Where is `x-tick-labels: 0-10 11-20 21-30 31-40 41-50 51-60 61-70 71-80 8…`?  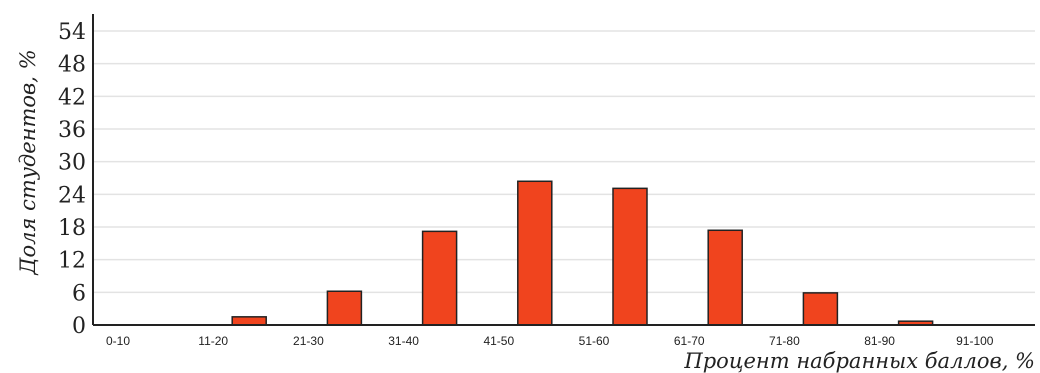
x-tick-labels: 0-10 11-20 21-30 31-40 41-50 51-60 61-70 71-80 8… is located at coordinates (550, 341).